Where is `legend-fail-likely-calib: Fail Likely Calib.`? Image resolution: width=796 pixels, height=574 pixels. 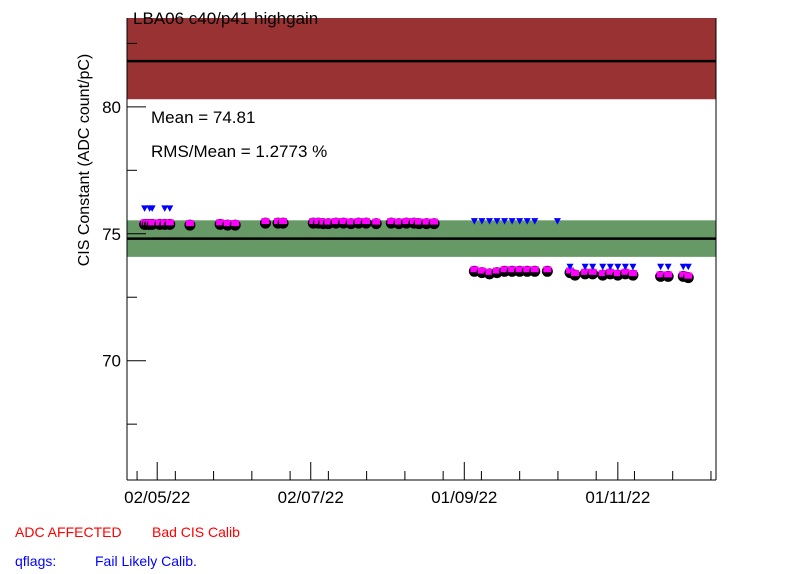 legend-fail-likely-calib: Fail Likely Calib. is located at coordinates (146, 561).